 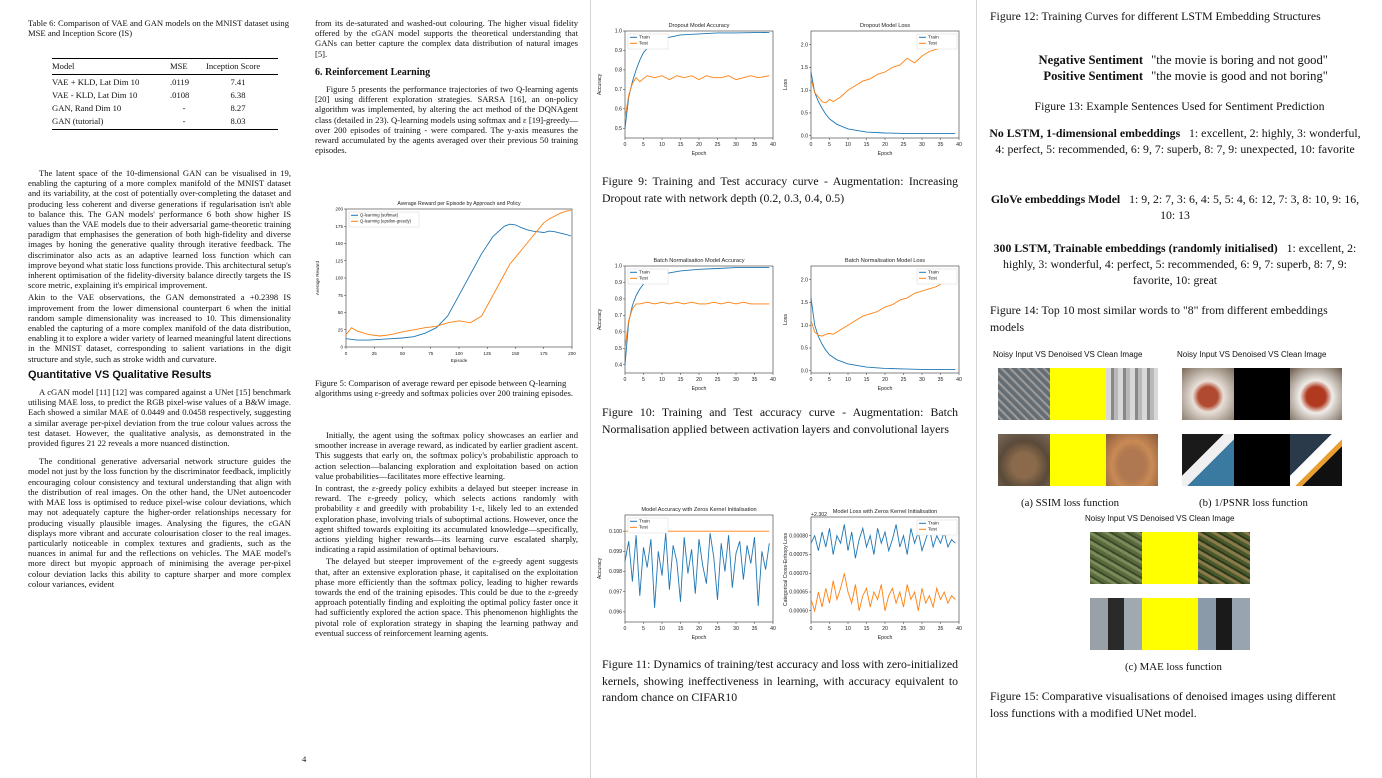 What do you see at coordinates (819, 515) in the screenshot?
I see `y-offset-label: +2.302` at bounding box center [819, 515].